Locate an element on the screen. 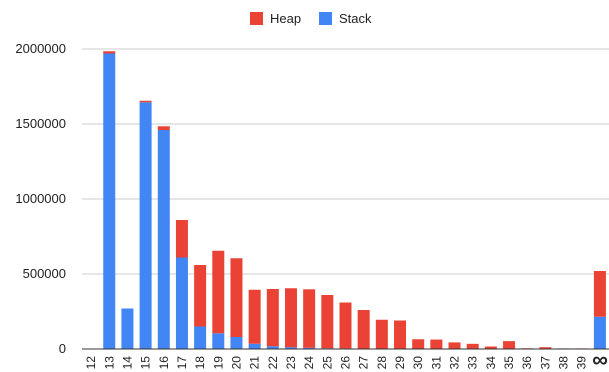  x-tick-label: 37 is located at coordinates (545, 363).